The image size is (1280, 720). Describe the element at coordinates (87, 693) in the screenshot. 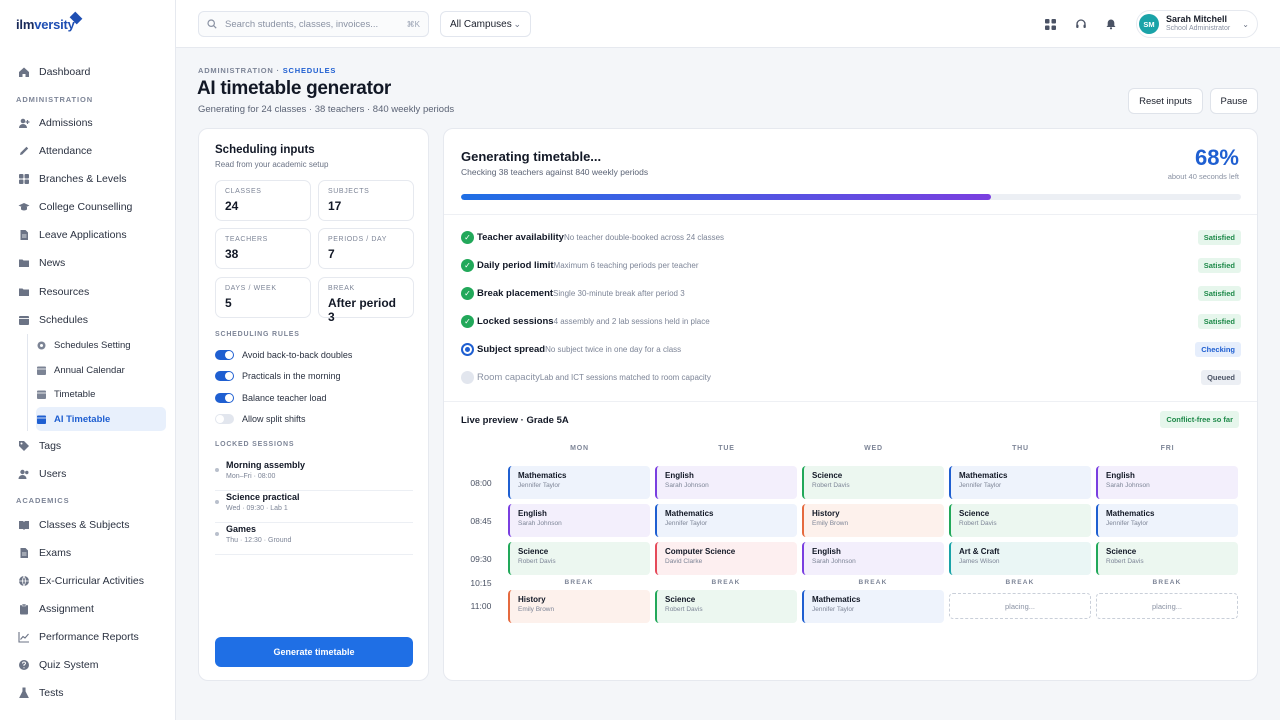

I see `sidebar-item-tests: Tests` at that location.